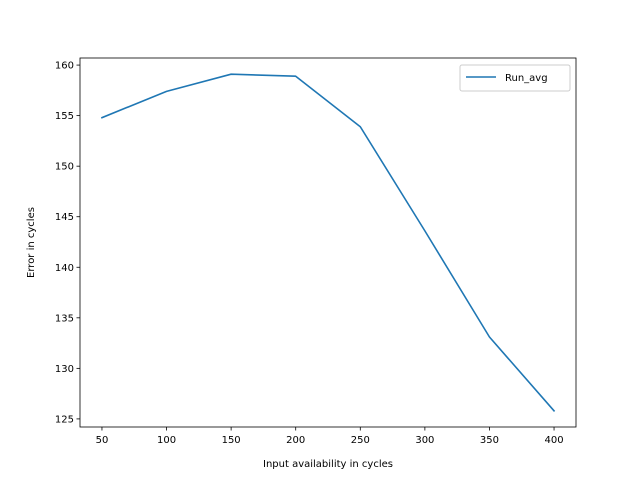  I want to click on x-tick-label: 350, so click(489, 440).